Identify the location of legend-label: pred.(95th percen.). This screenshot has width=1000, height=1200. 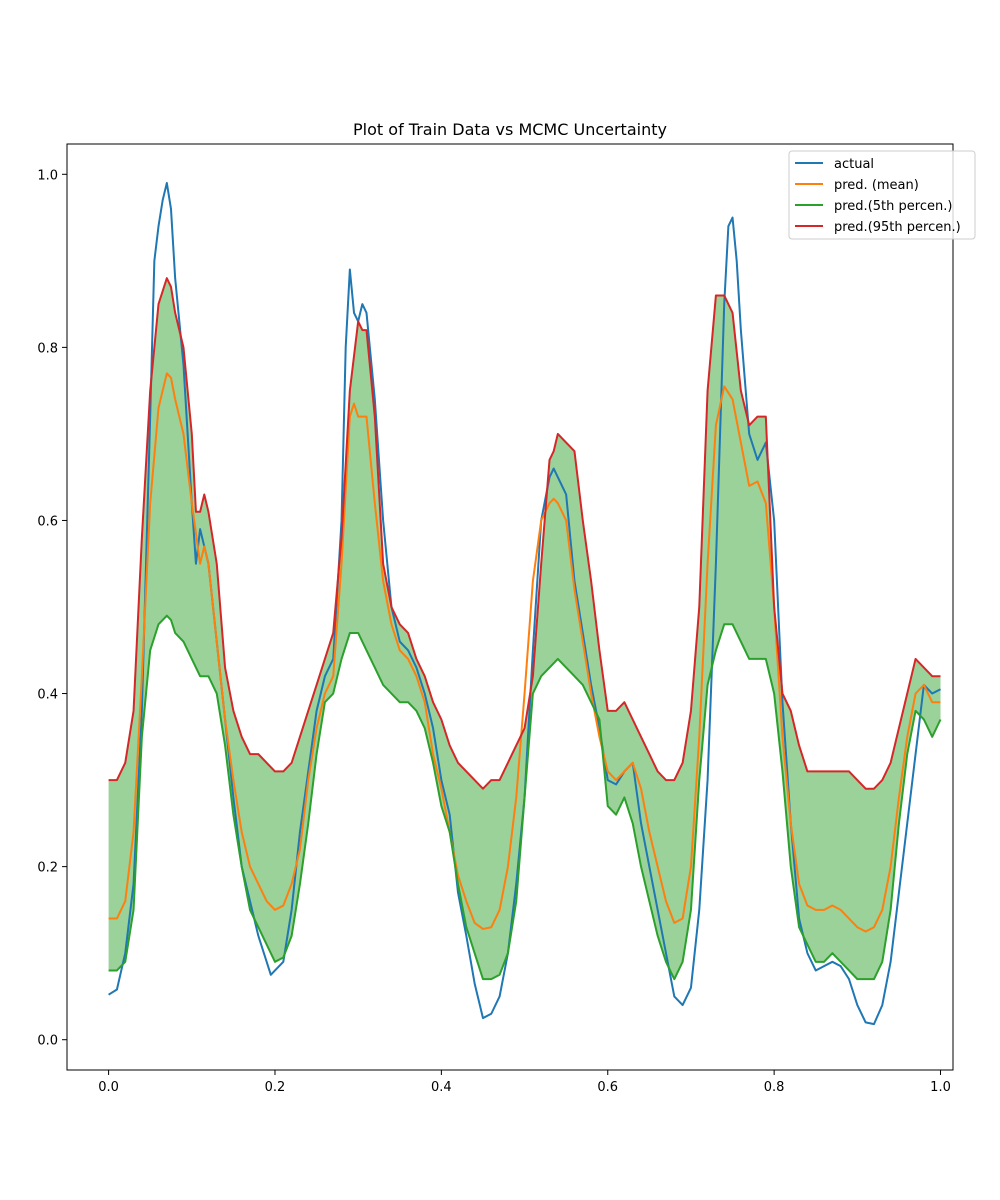
(897, 227).